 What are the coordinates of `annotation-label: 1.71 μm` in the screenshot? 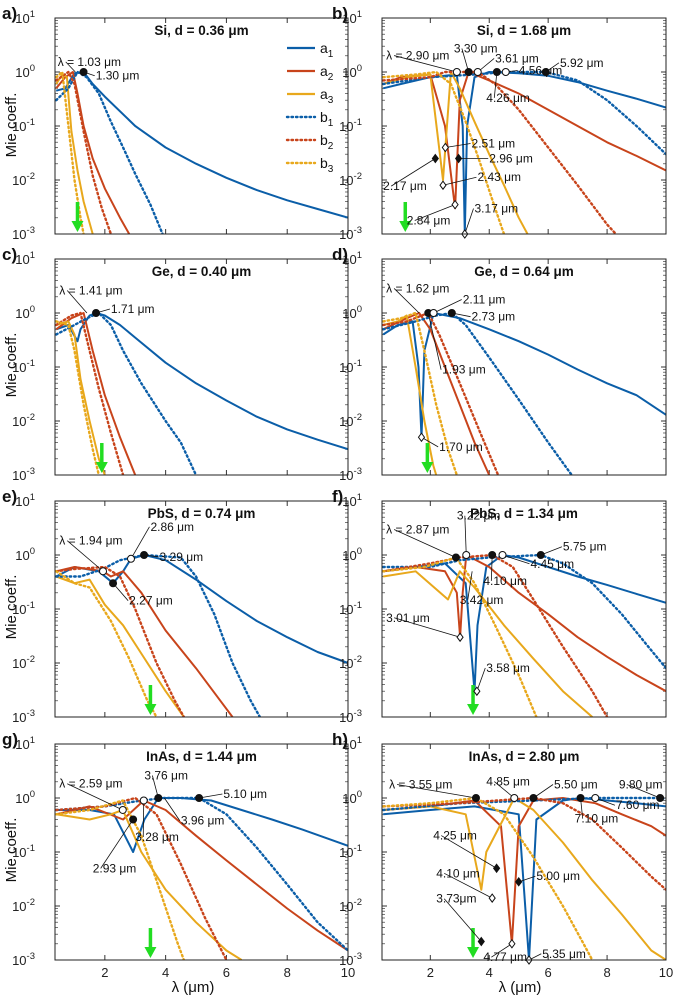 It's located at (133, 309).